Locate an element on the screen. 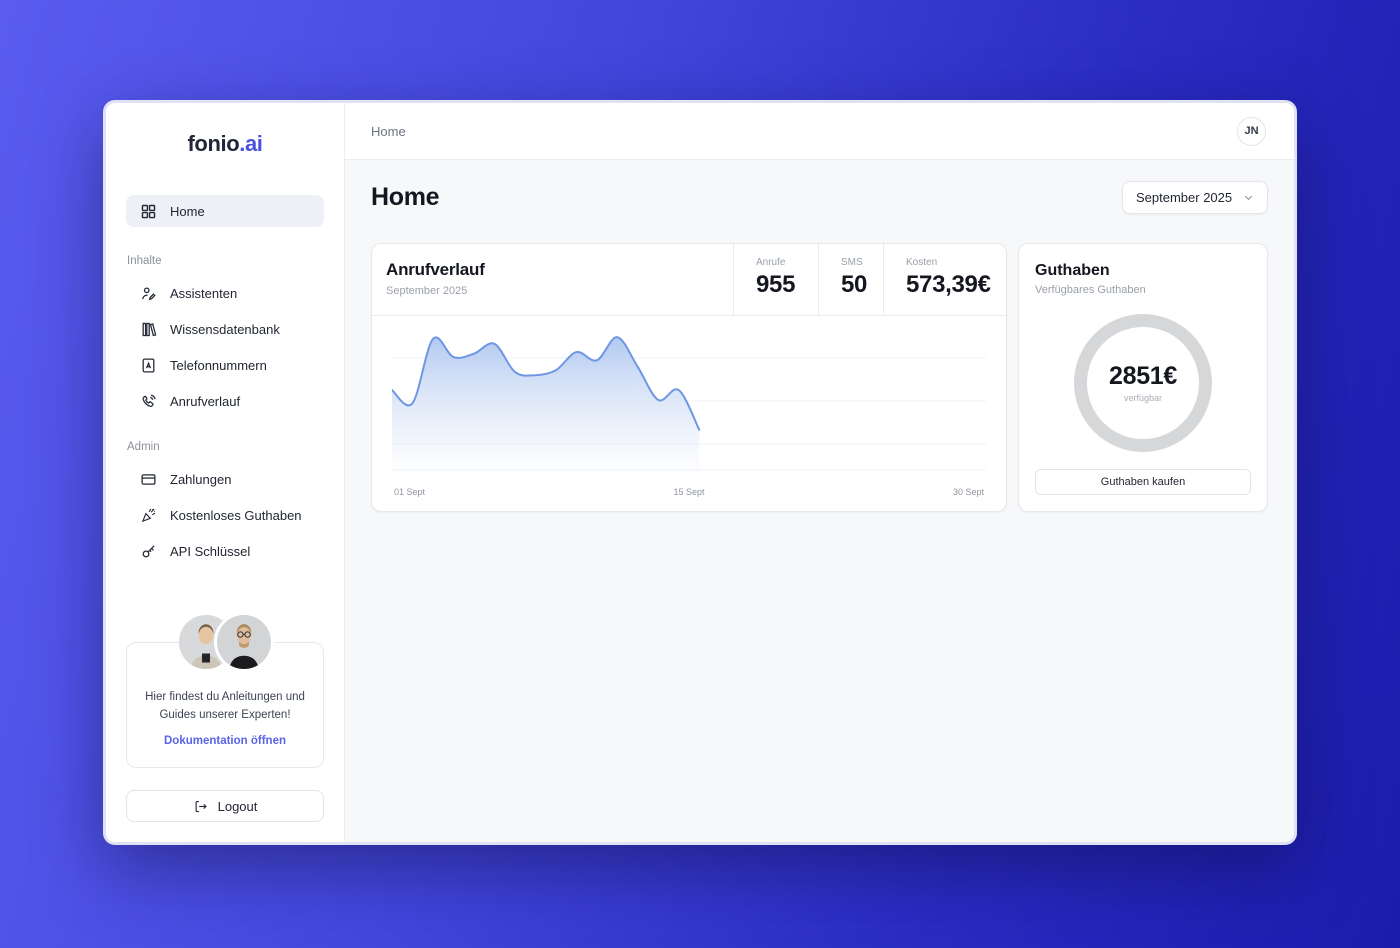  breadcrumb: Home is located at coordinates (388, 131).